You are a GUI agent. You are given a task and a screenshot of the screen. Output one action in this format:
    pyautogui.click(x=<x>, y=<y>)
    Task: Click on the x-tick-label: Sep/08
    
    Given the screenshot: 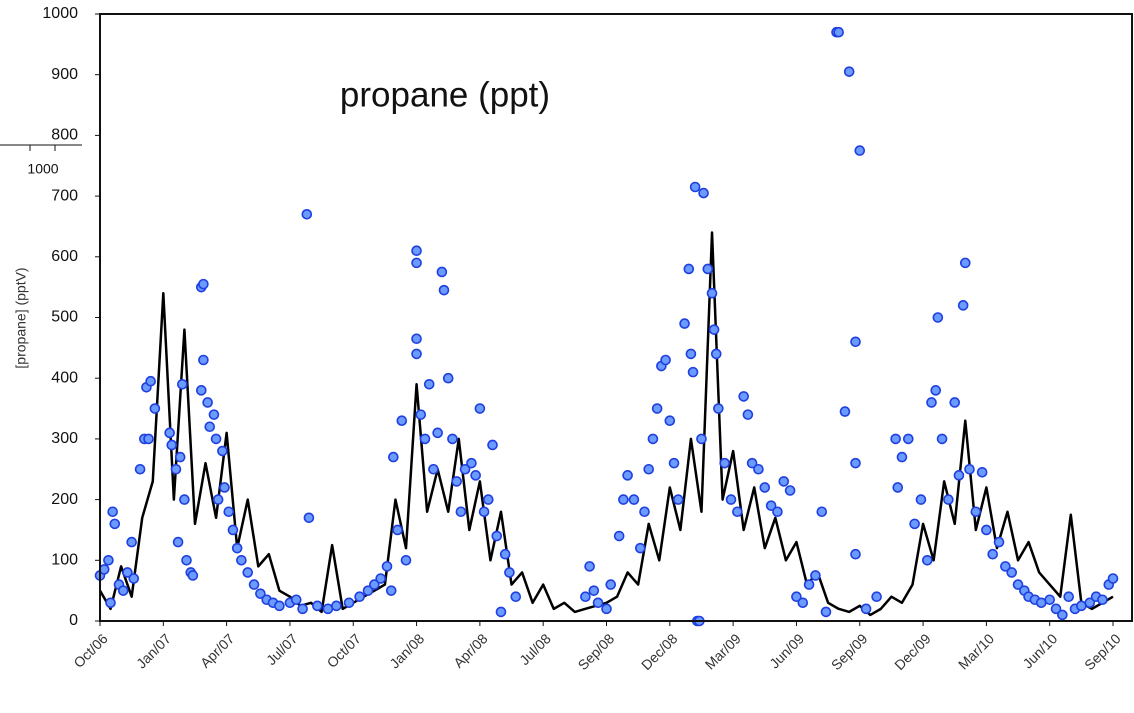 What is the action you would take?
    pyautogui.click(x=596, y=651)
    